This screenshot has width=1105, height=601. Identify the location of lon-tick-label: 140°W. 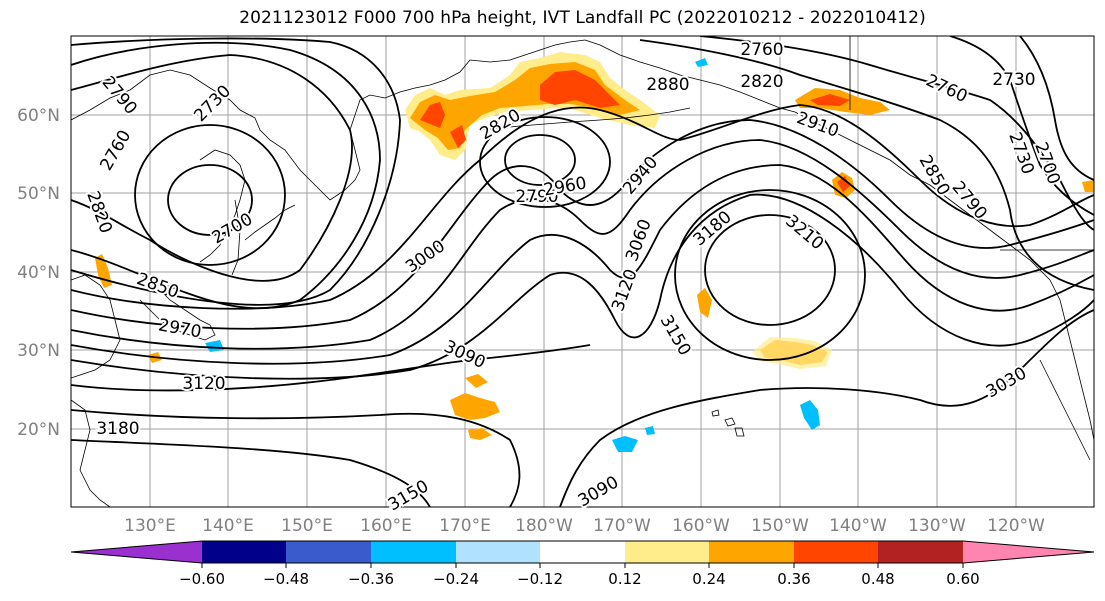
(858, 526).